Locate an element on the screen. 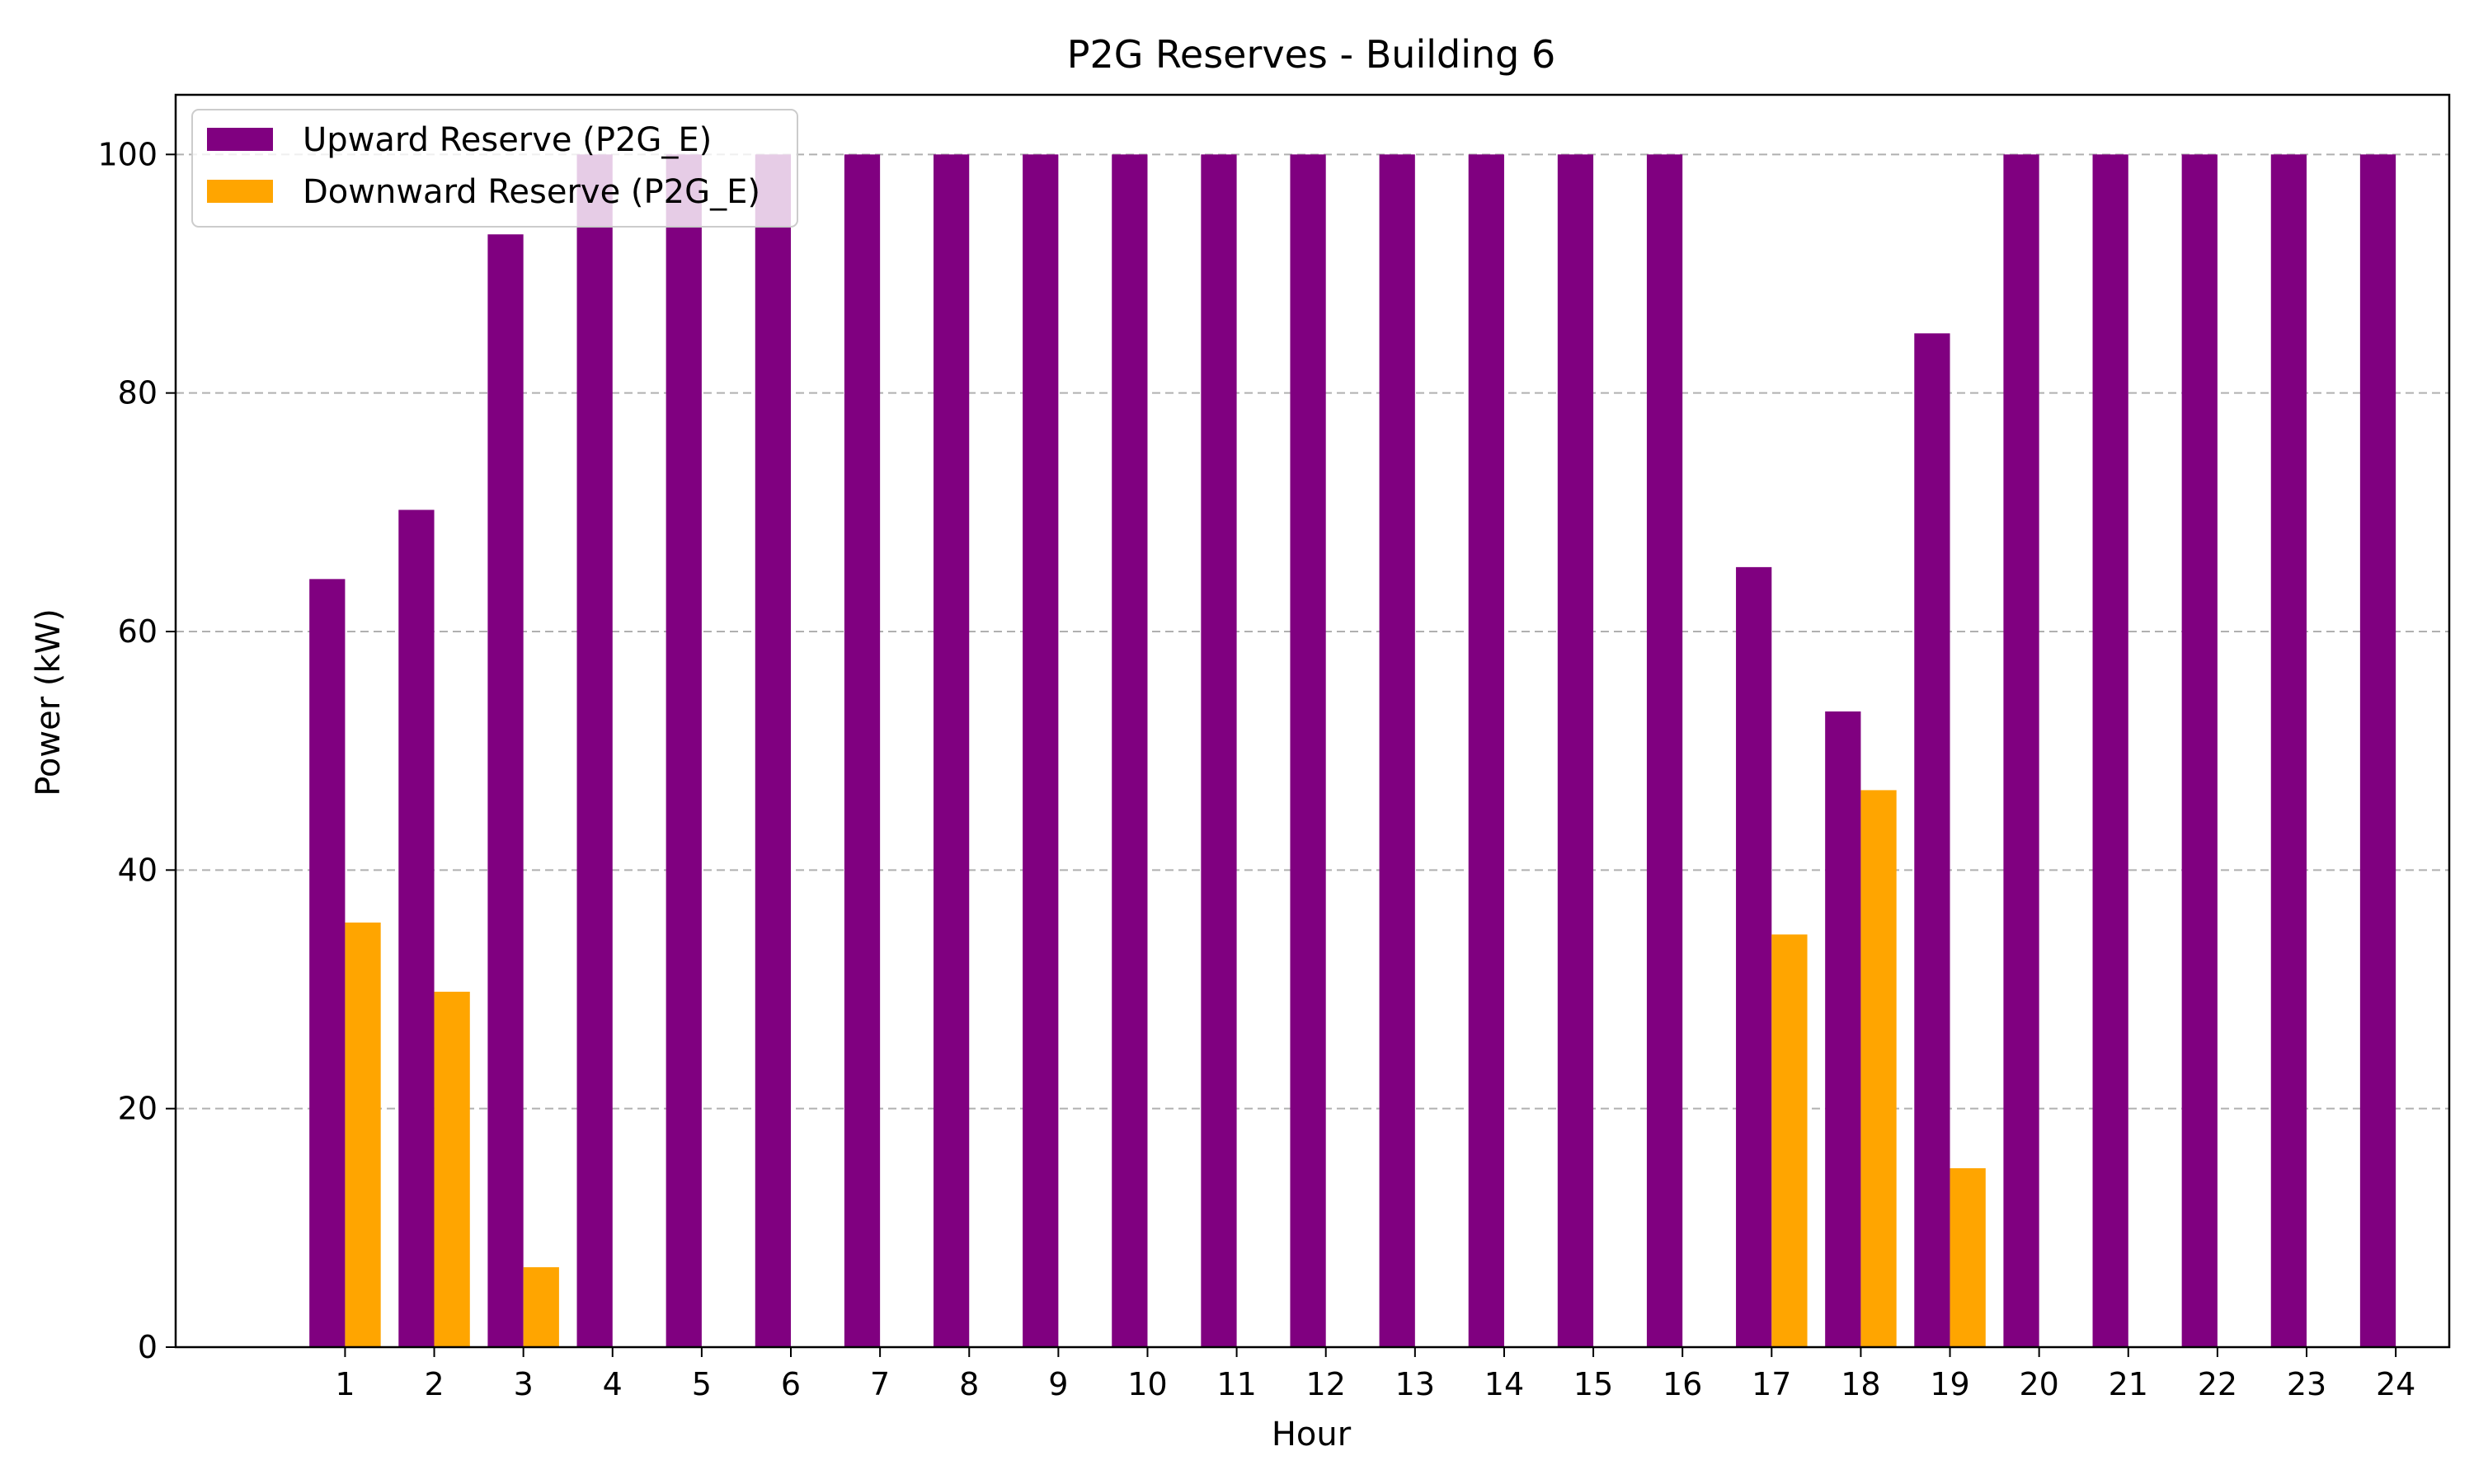 The image size is (2474, 1484). x-tick-label: 3 is located at coordinates (524, 1384).